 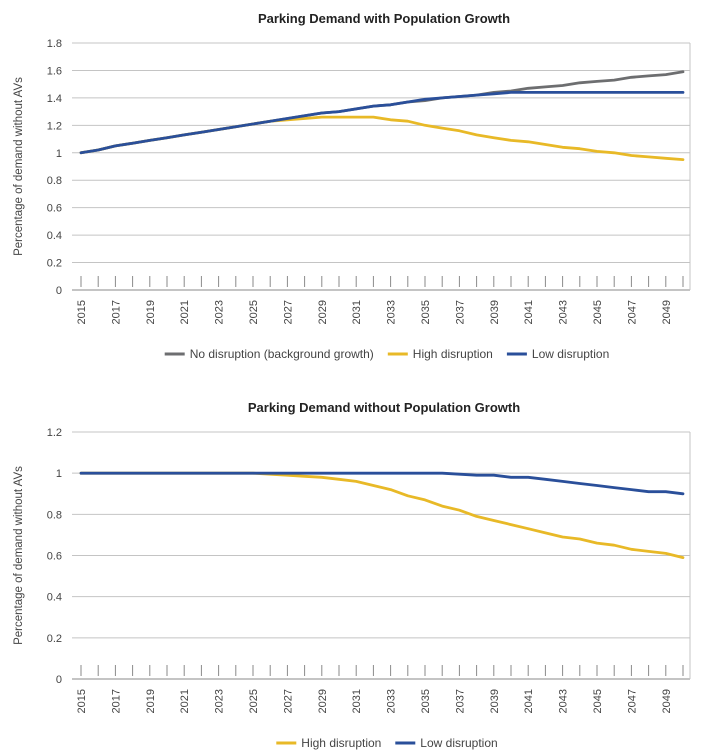 I want to click on series-line-no-disruption-background-growth, so click(x=382, y=112).